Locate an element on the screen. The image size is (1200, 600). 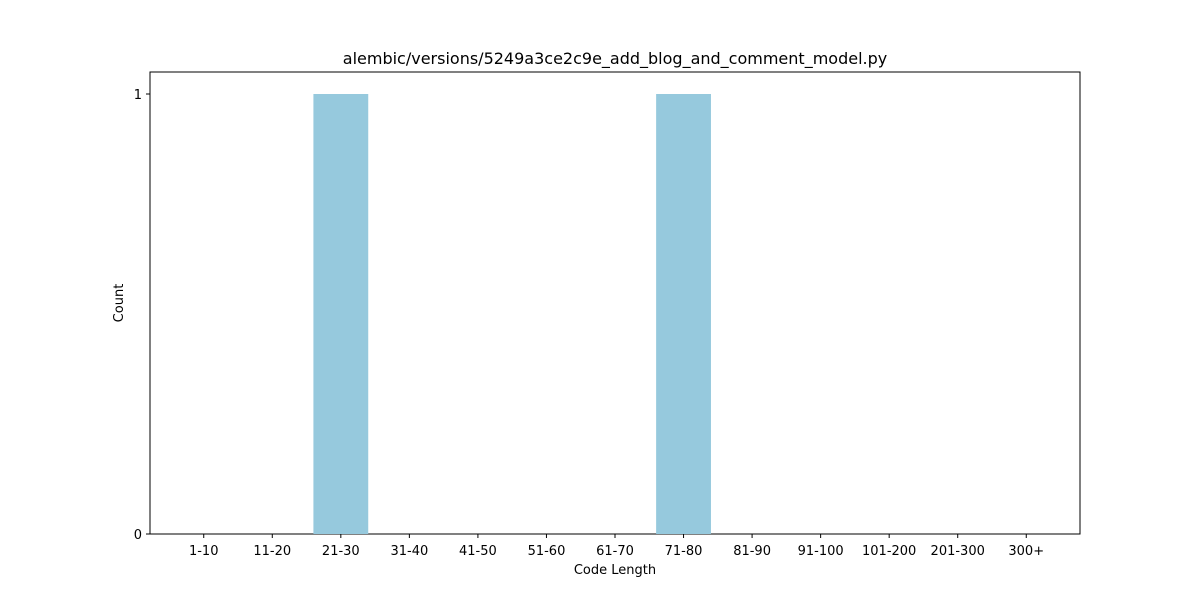
x-tick-label: 1-10 is located at coordinates (204, 551).